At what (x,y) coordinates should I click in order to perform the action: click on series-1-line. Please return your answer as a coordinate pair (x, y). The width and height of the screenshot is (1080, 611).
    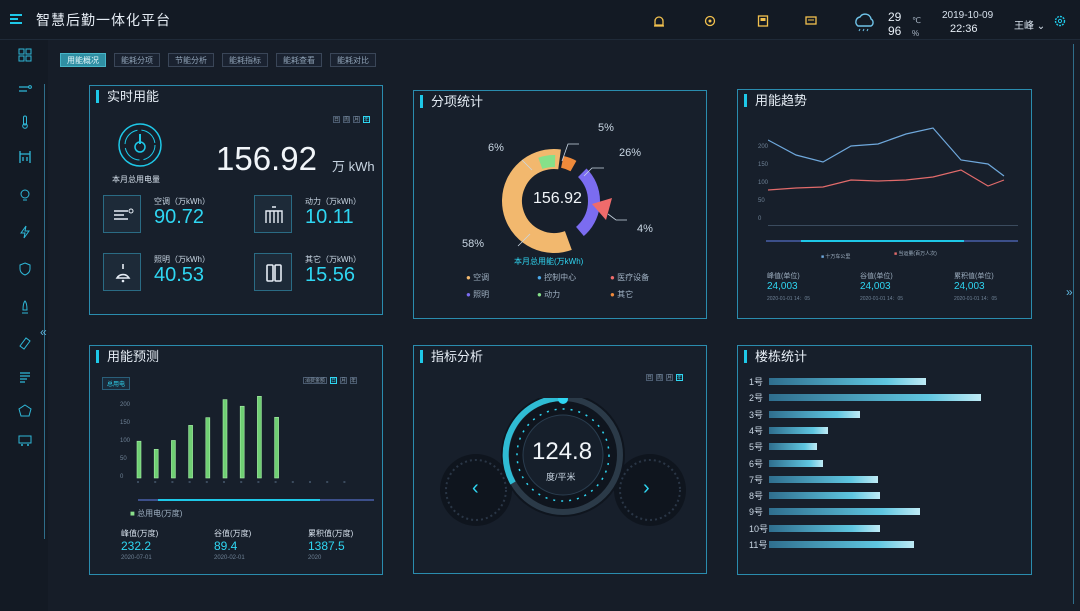
    Looking at the image, I should click on (886, 152).